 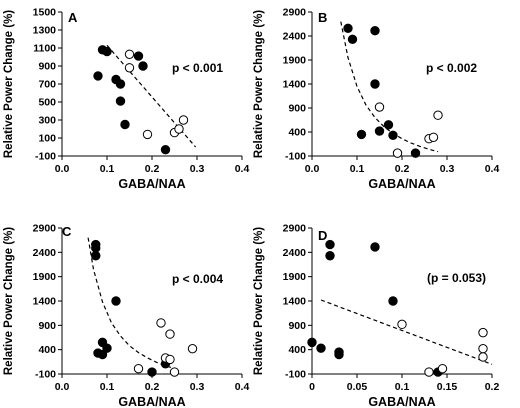 I want to click on y-tick-label: 1500, so click(x=45, y=13).